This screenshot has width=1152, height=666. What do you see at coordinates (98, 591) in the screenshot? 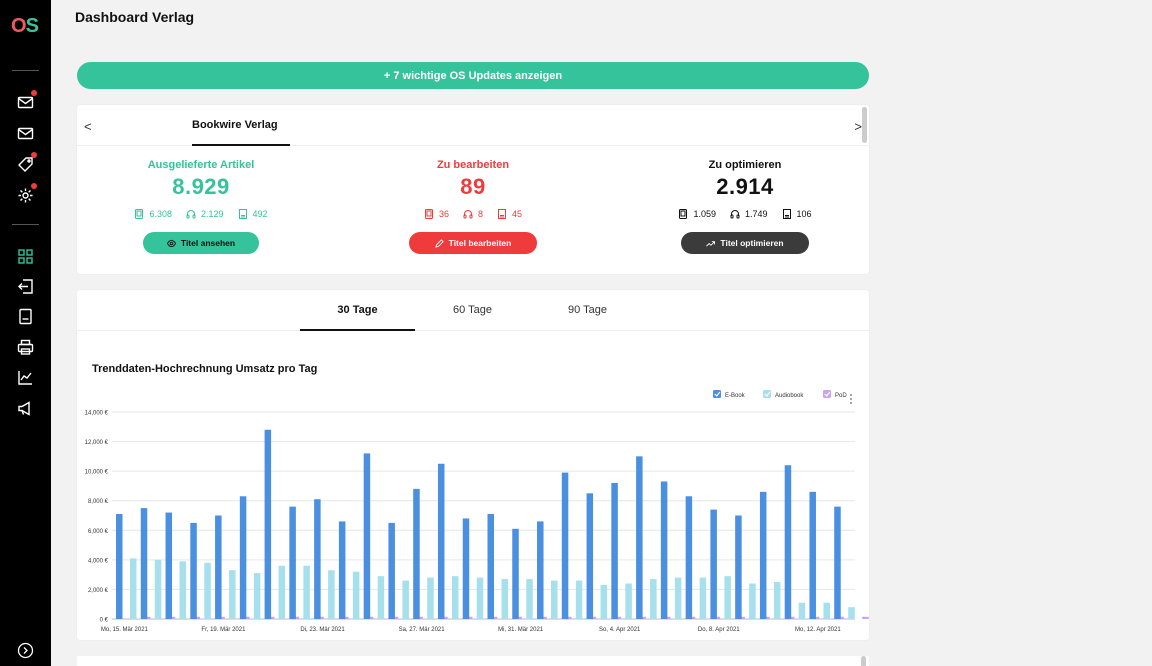
I see `y-tick-label: 2,000 €` at bounding box center [98, 591].